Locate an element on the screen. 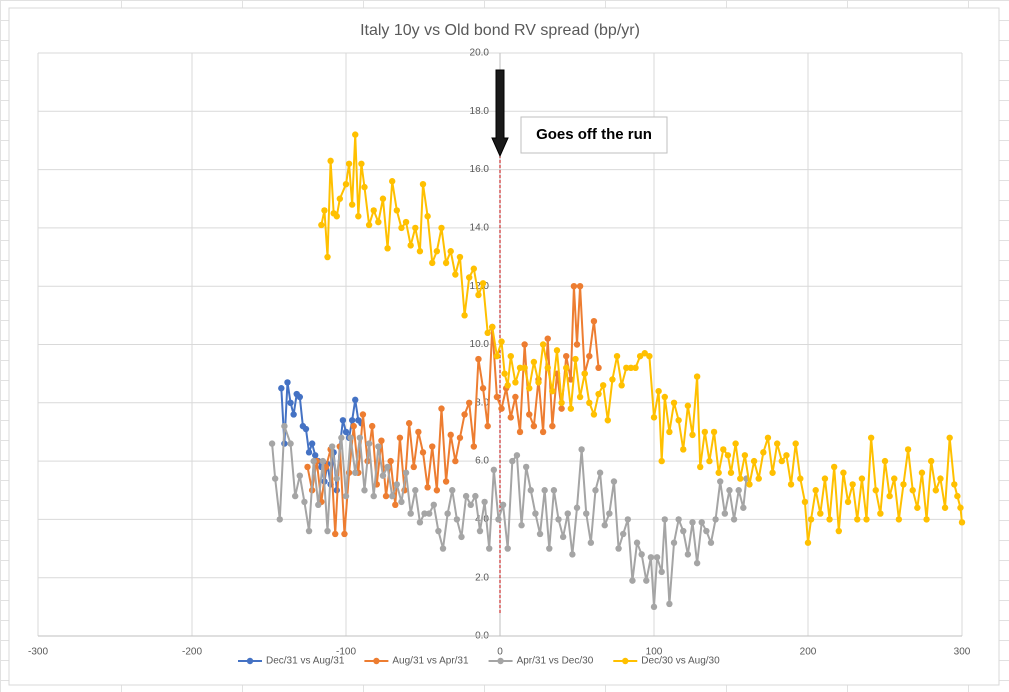 This screenshot has width=1009, height=692. annotation-group: Goes off the run is located at coordinates (594, 135).